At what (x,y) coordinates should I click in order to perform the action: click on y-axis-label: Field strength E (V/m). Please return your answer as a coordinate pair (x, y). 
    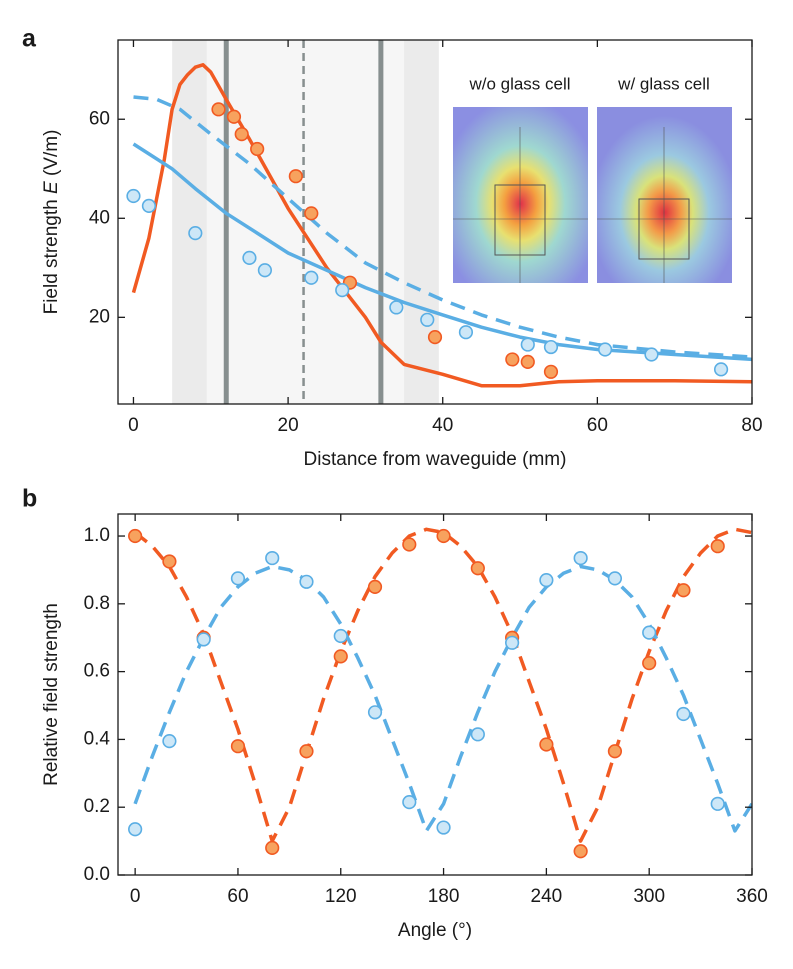
    Looking at the image, I should click on (51, 222).